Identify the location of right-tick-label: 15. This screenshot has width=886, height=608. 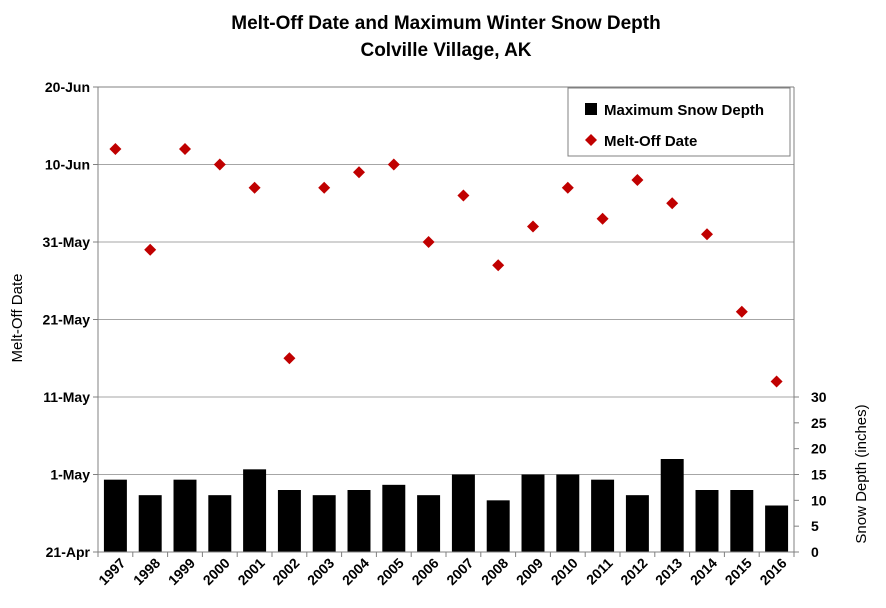
(819, 475).